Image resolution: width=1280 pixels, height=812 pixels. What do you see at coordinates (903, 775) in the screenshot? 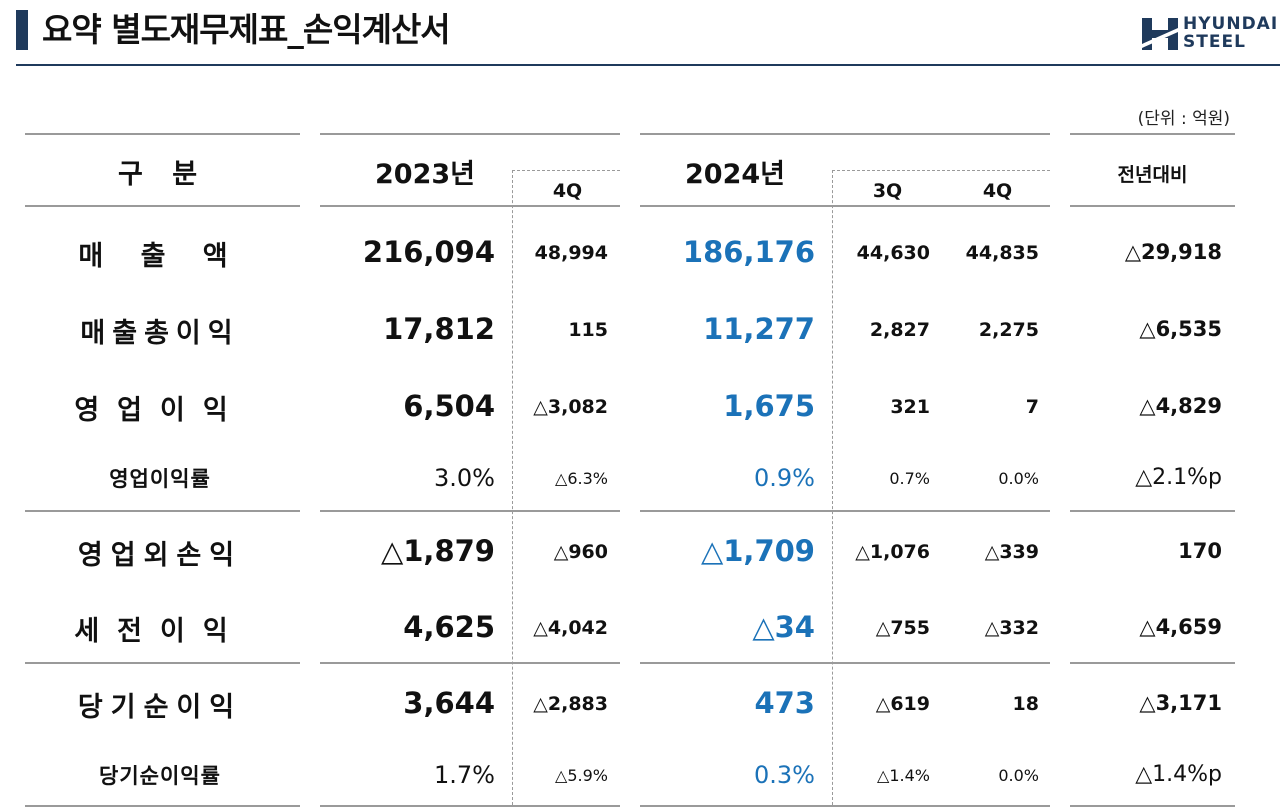
I see `cell-2024-3q: △1.4%` at bounding box center [903, 775].